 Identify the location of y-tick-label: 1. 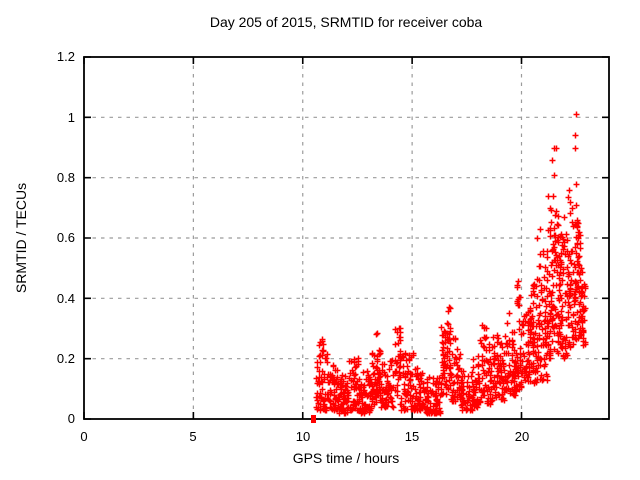
(71, 117).